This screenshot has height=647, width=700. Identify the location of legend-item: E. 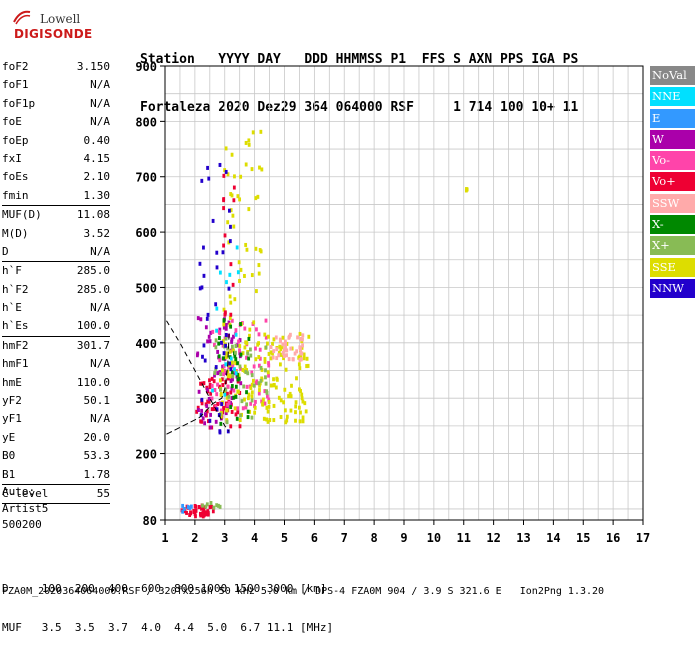
(672, 118).